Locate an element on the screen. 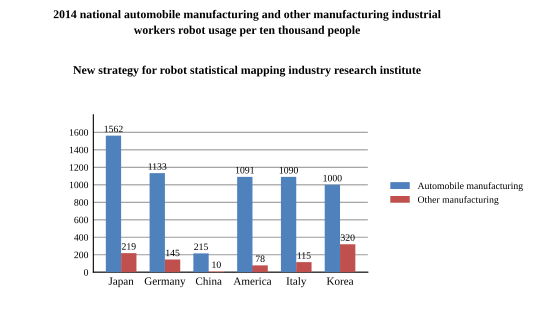  y-tick-label: 1600 is located at coordinates (79, 132).